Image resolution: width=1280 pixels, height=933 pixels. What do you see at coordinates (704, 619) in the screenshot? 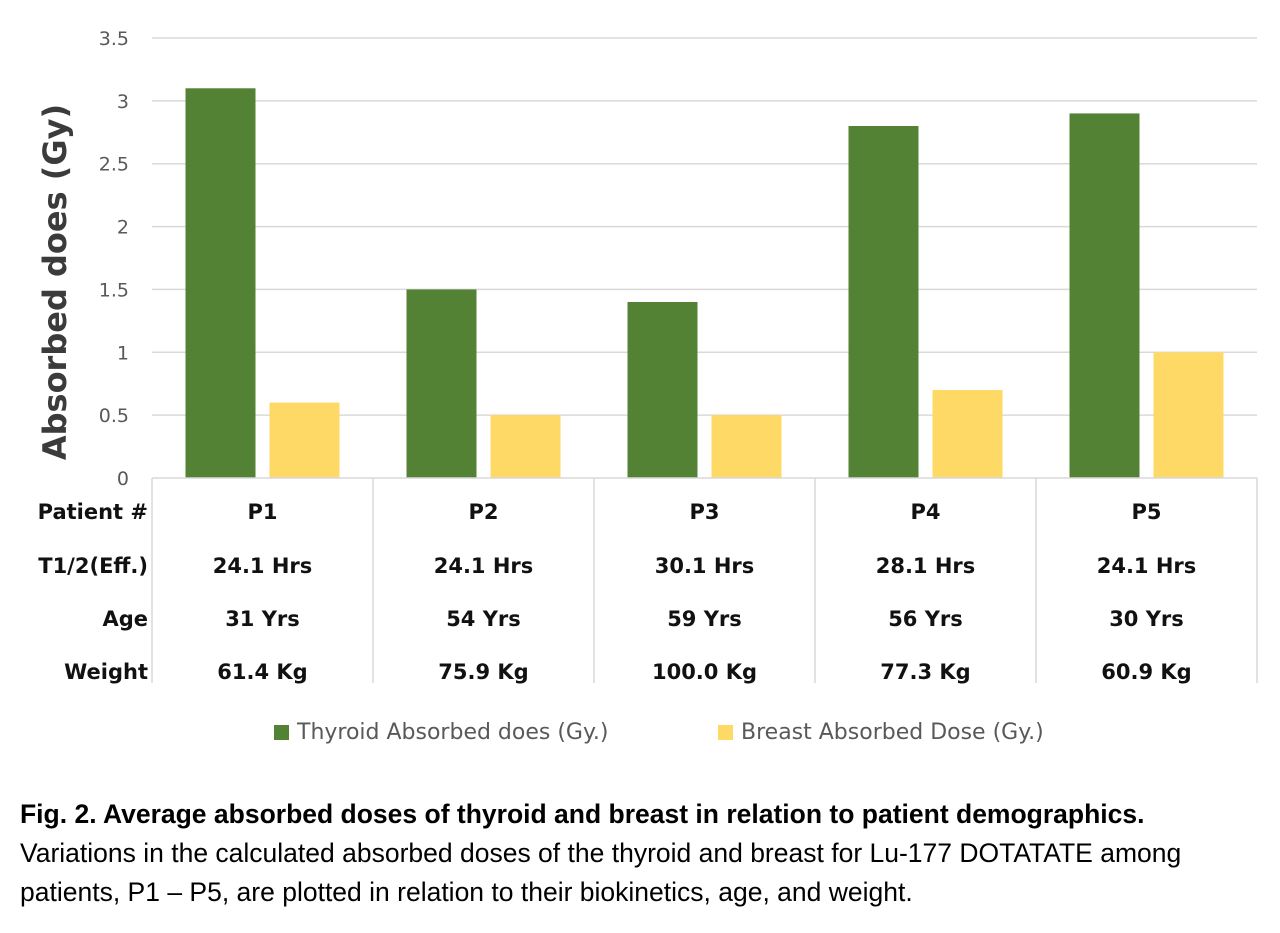
I see `table-cell: 59 Yrs` at bounding box center [704, 619].